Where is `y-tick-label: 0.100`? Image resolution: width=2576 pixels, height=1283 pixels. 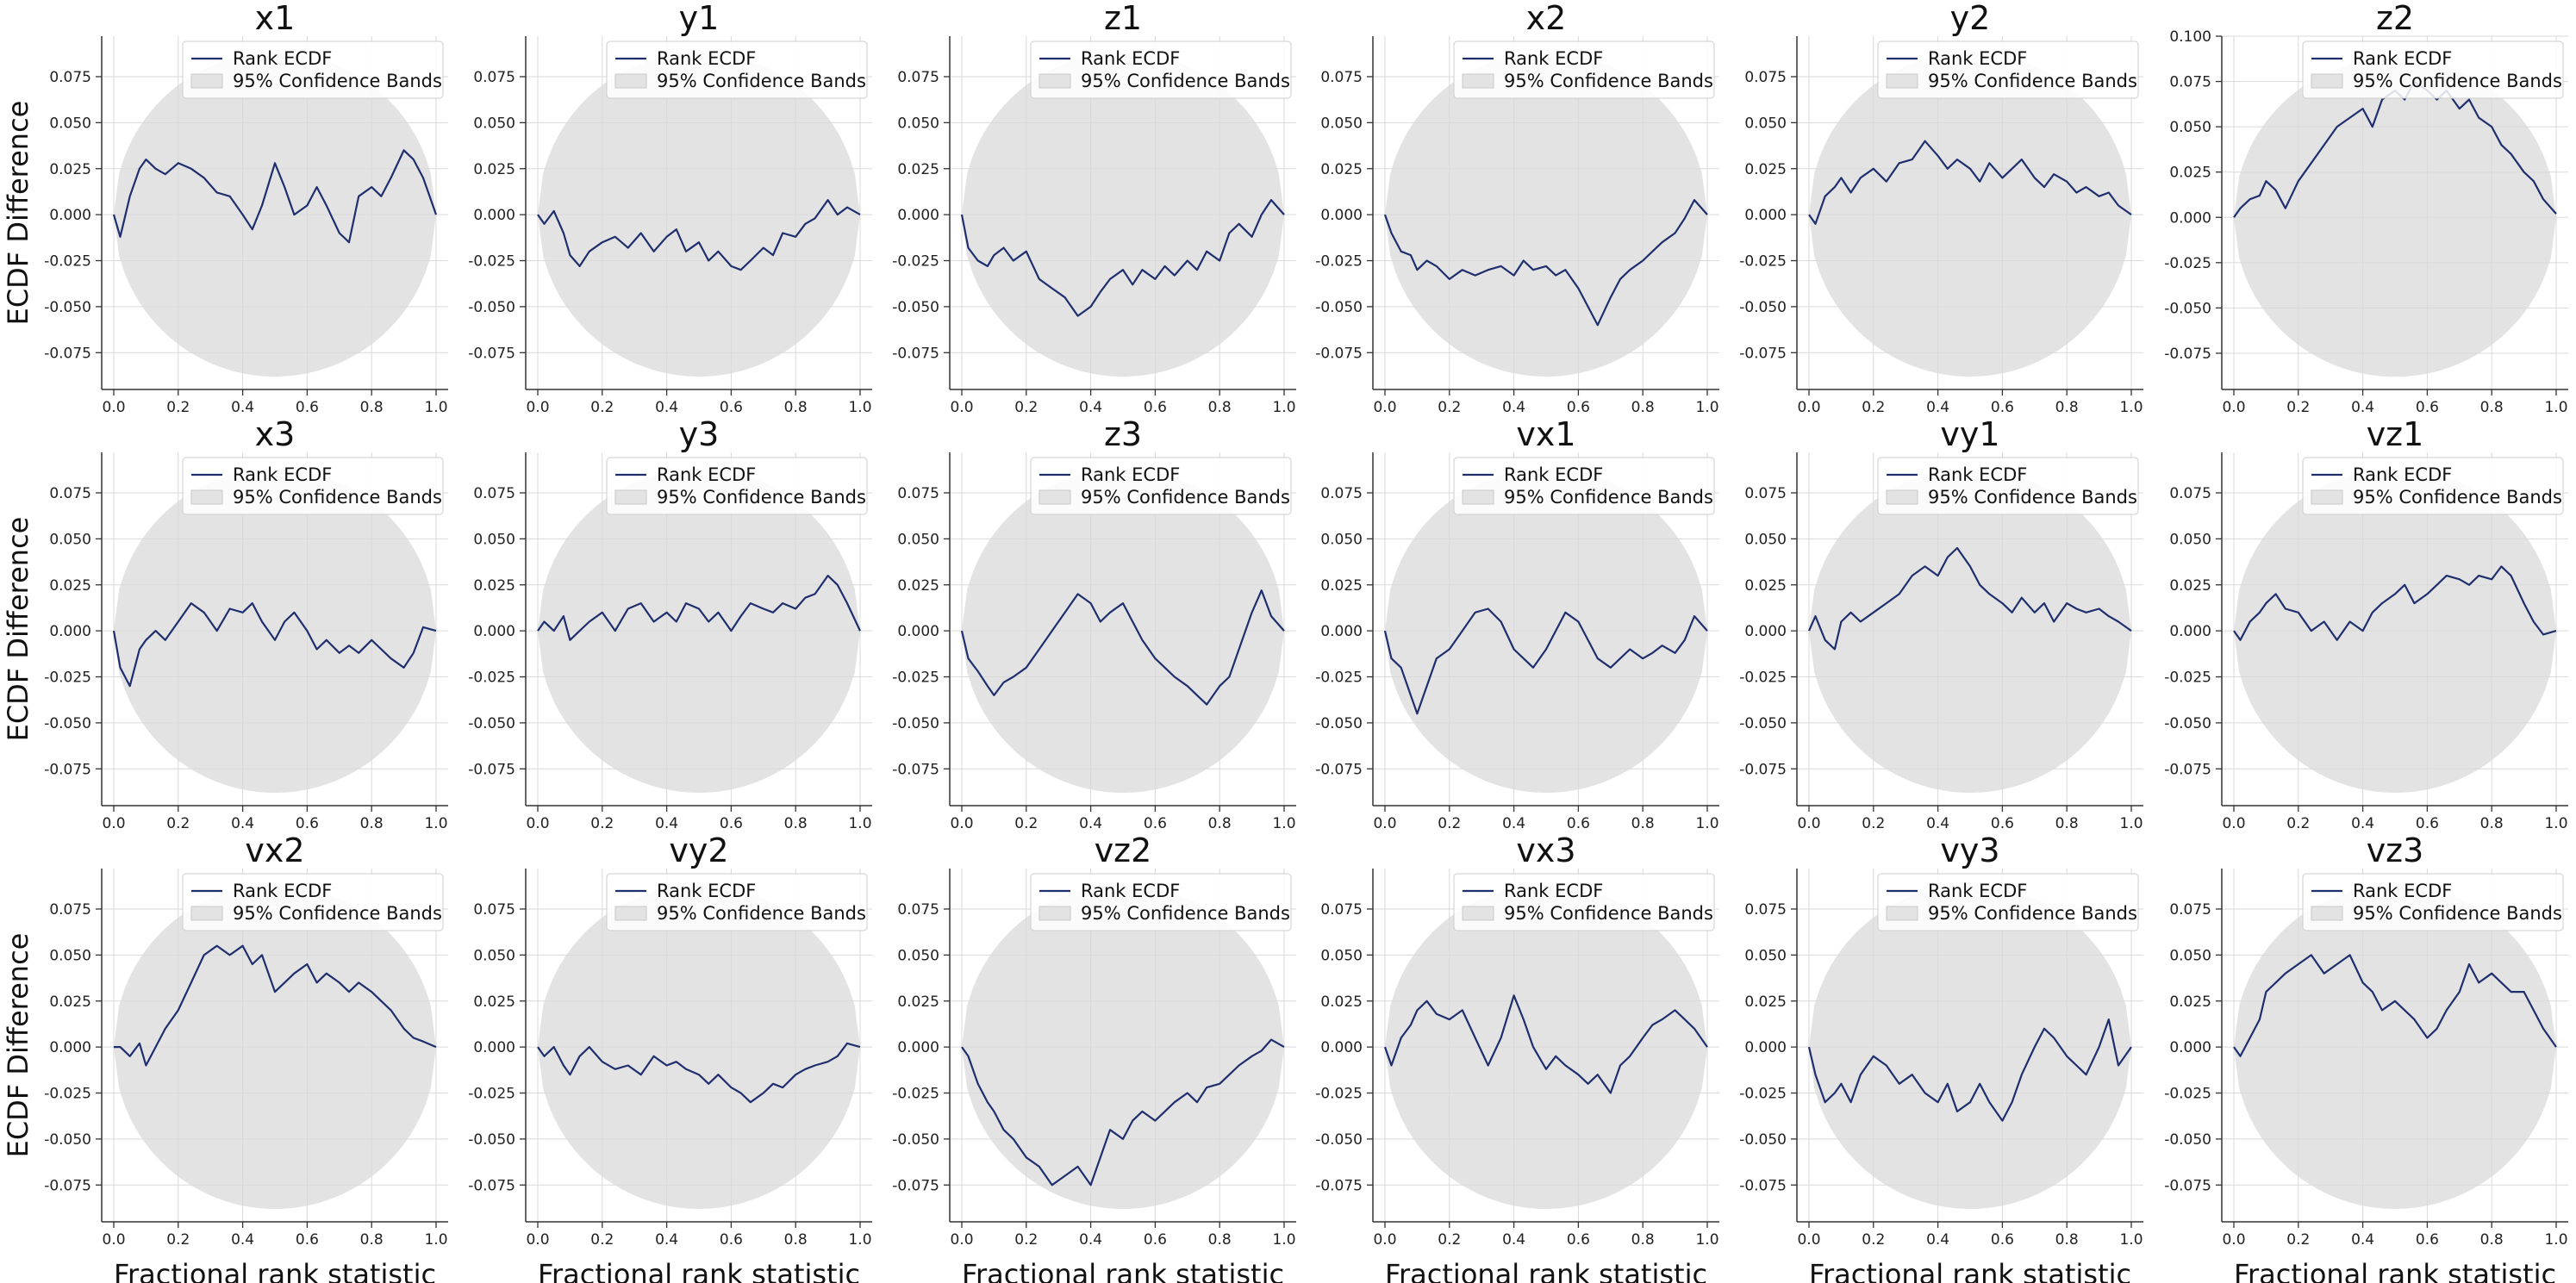
y-tick-label: 0.100 is located at coordinates (2190, 37).